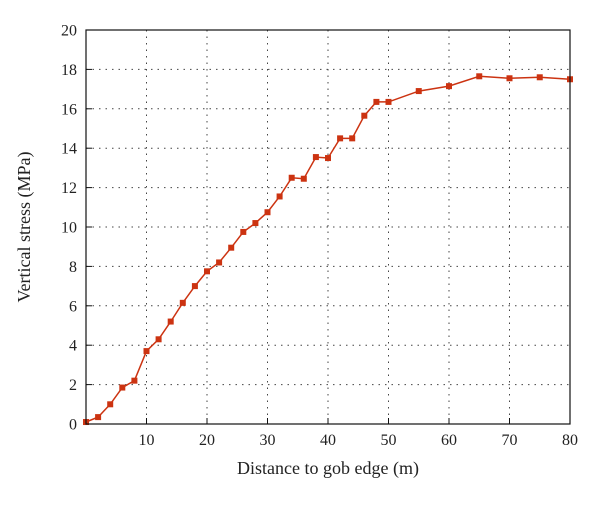 This screenshot has height=507, width=600. What do you see at coordinates (69, 149) in the screenshot?
I see `y-tick-label: 14` at bounding box center [69, 149].